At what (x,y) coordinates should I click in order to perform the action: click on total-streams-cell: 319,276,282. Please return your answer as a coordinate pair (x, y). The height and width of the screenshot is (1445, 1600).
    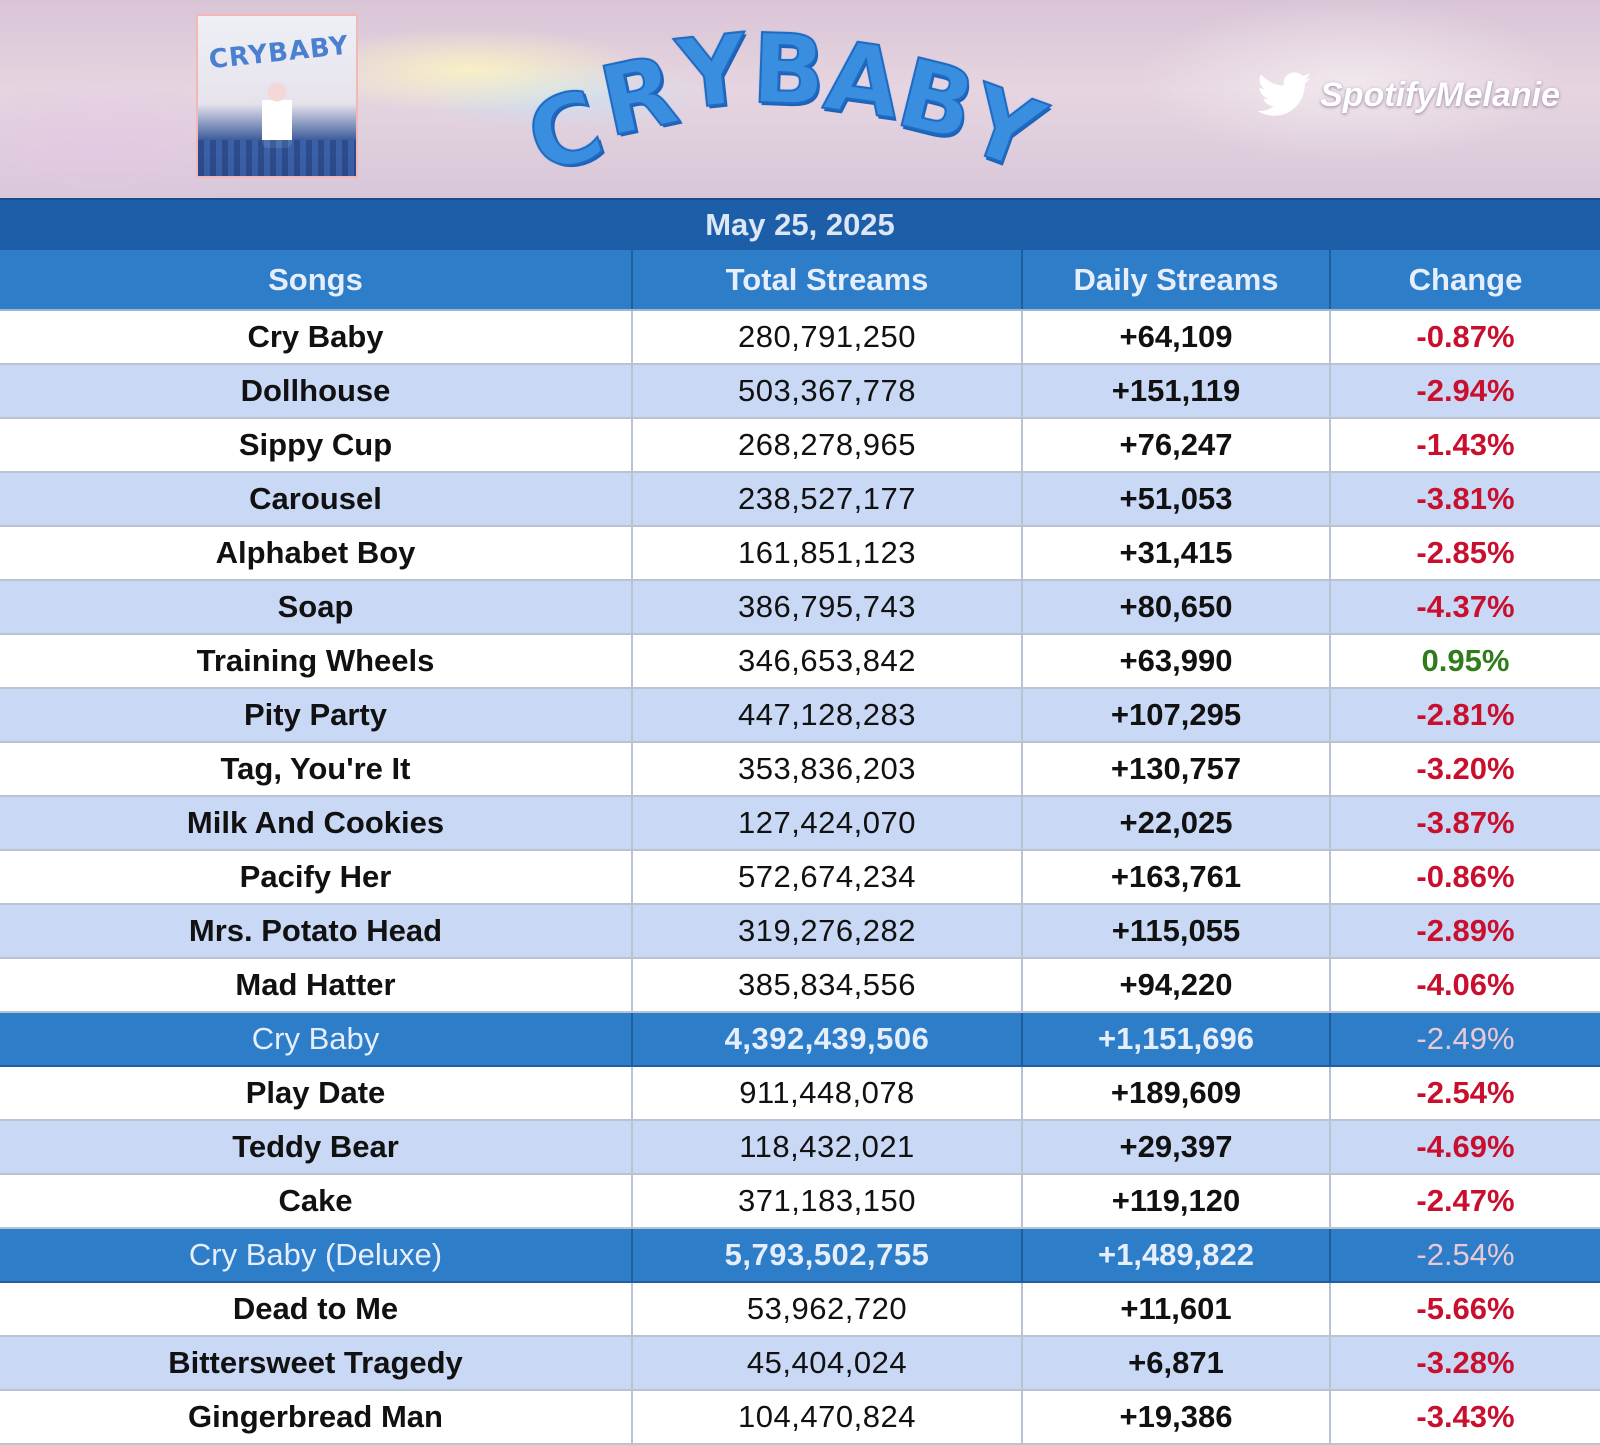
    Looking at the image, I should click on (827, 931).